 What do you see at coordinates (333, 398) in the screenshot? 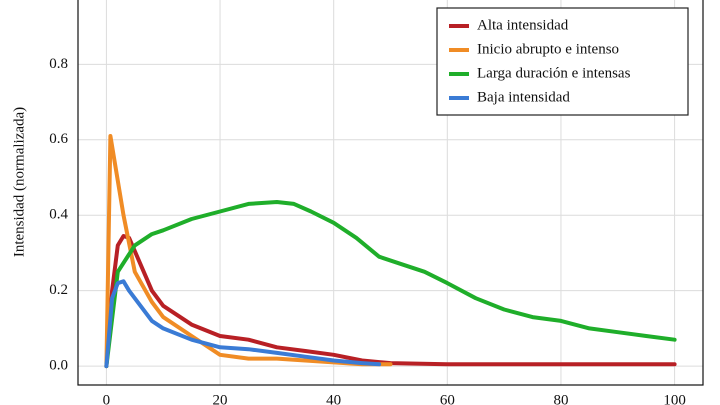
I see `x-tick-label: 40` at bounding box center [333, 398].